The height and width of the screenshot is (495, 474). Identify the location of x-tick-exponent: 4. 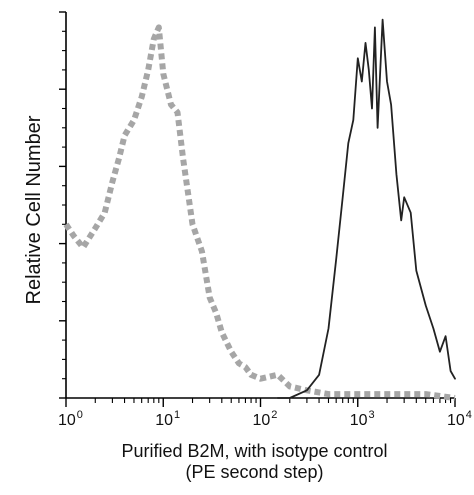
(469, 415).